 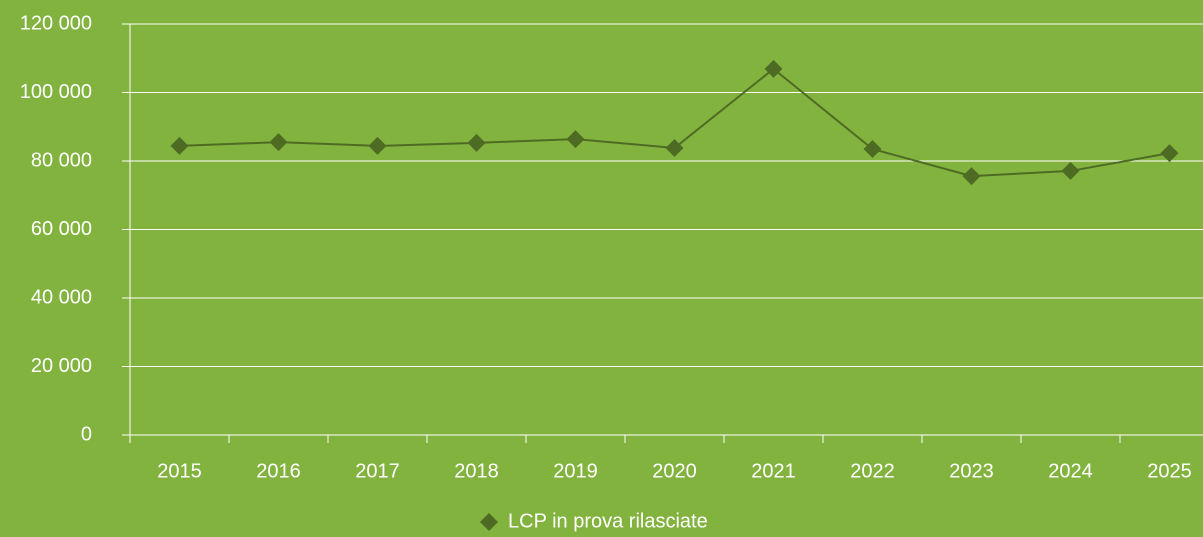 I want to click on x-tick-label: 2020, so click(x=674, y=471).